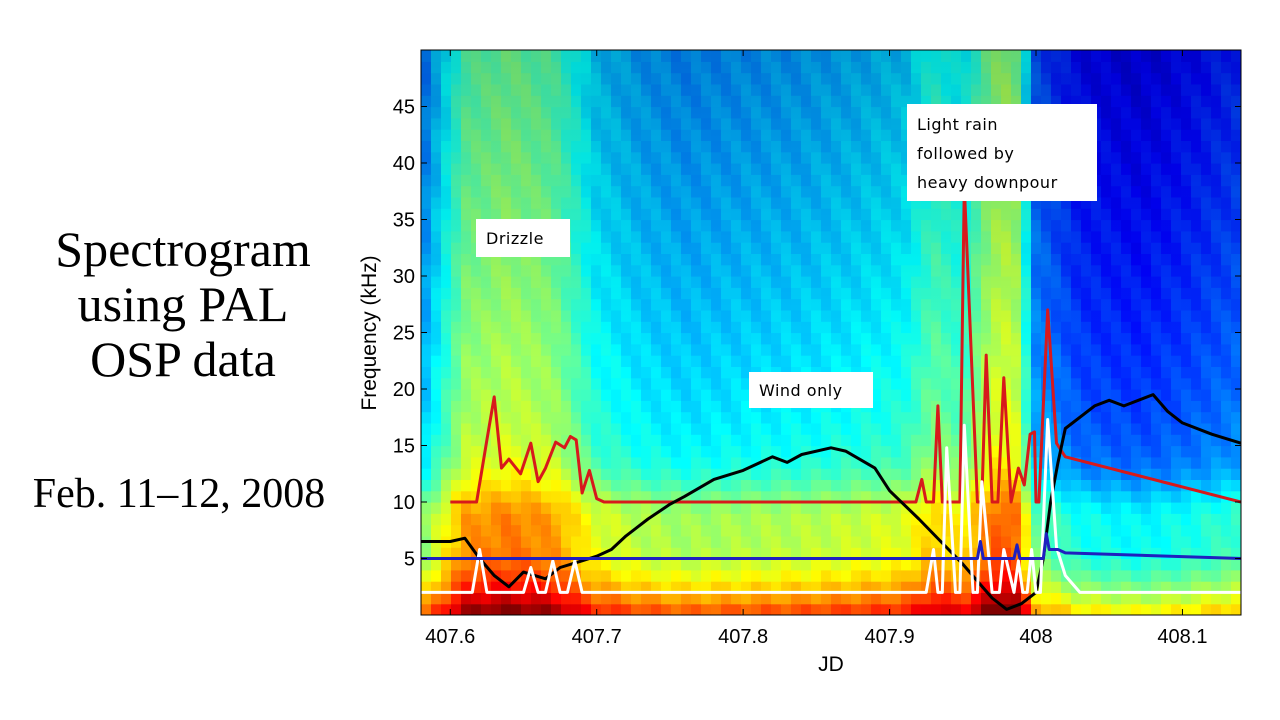  Describe the element at coordinates (1182, 637) in the screenshot. I see `x-tick-label: 408.1` at that location.